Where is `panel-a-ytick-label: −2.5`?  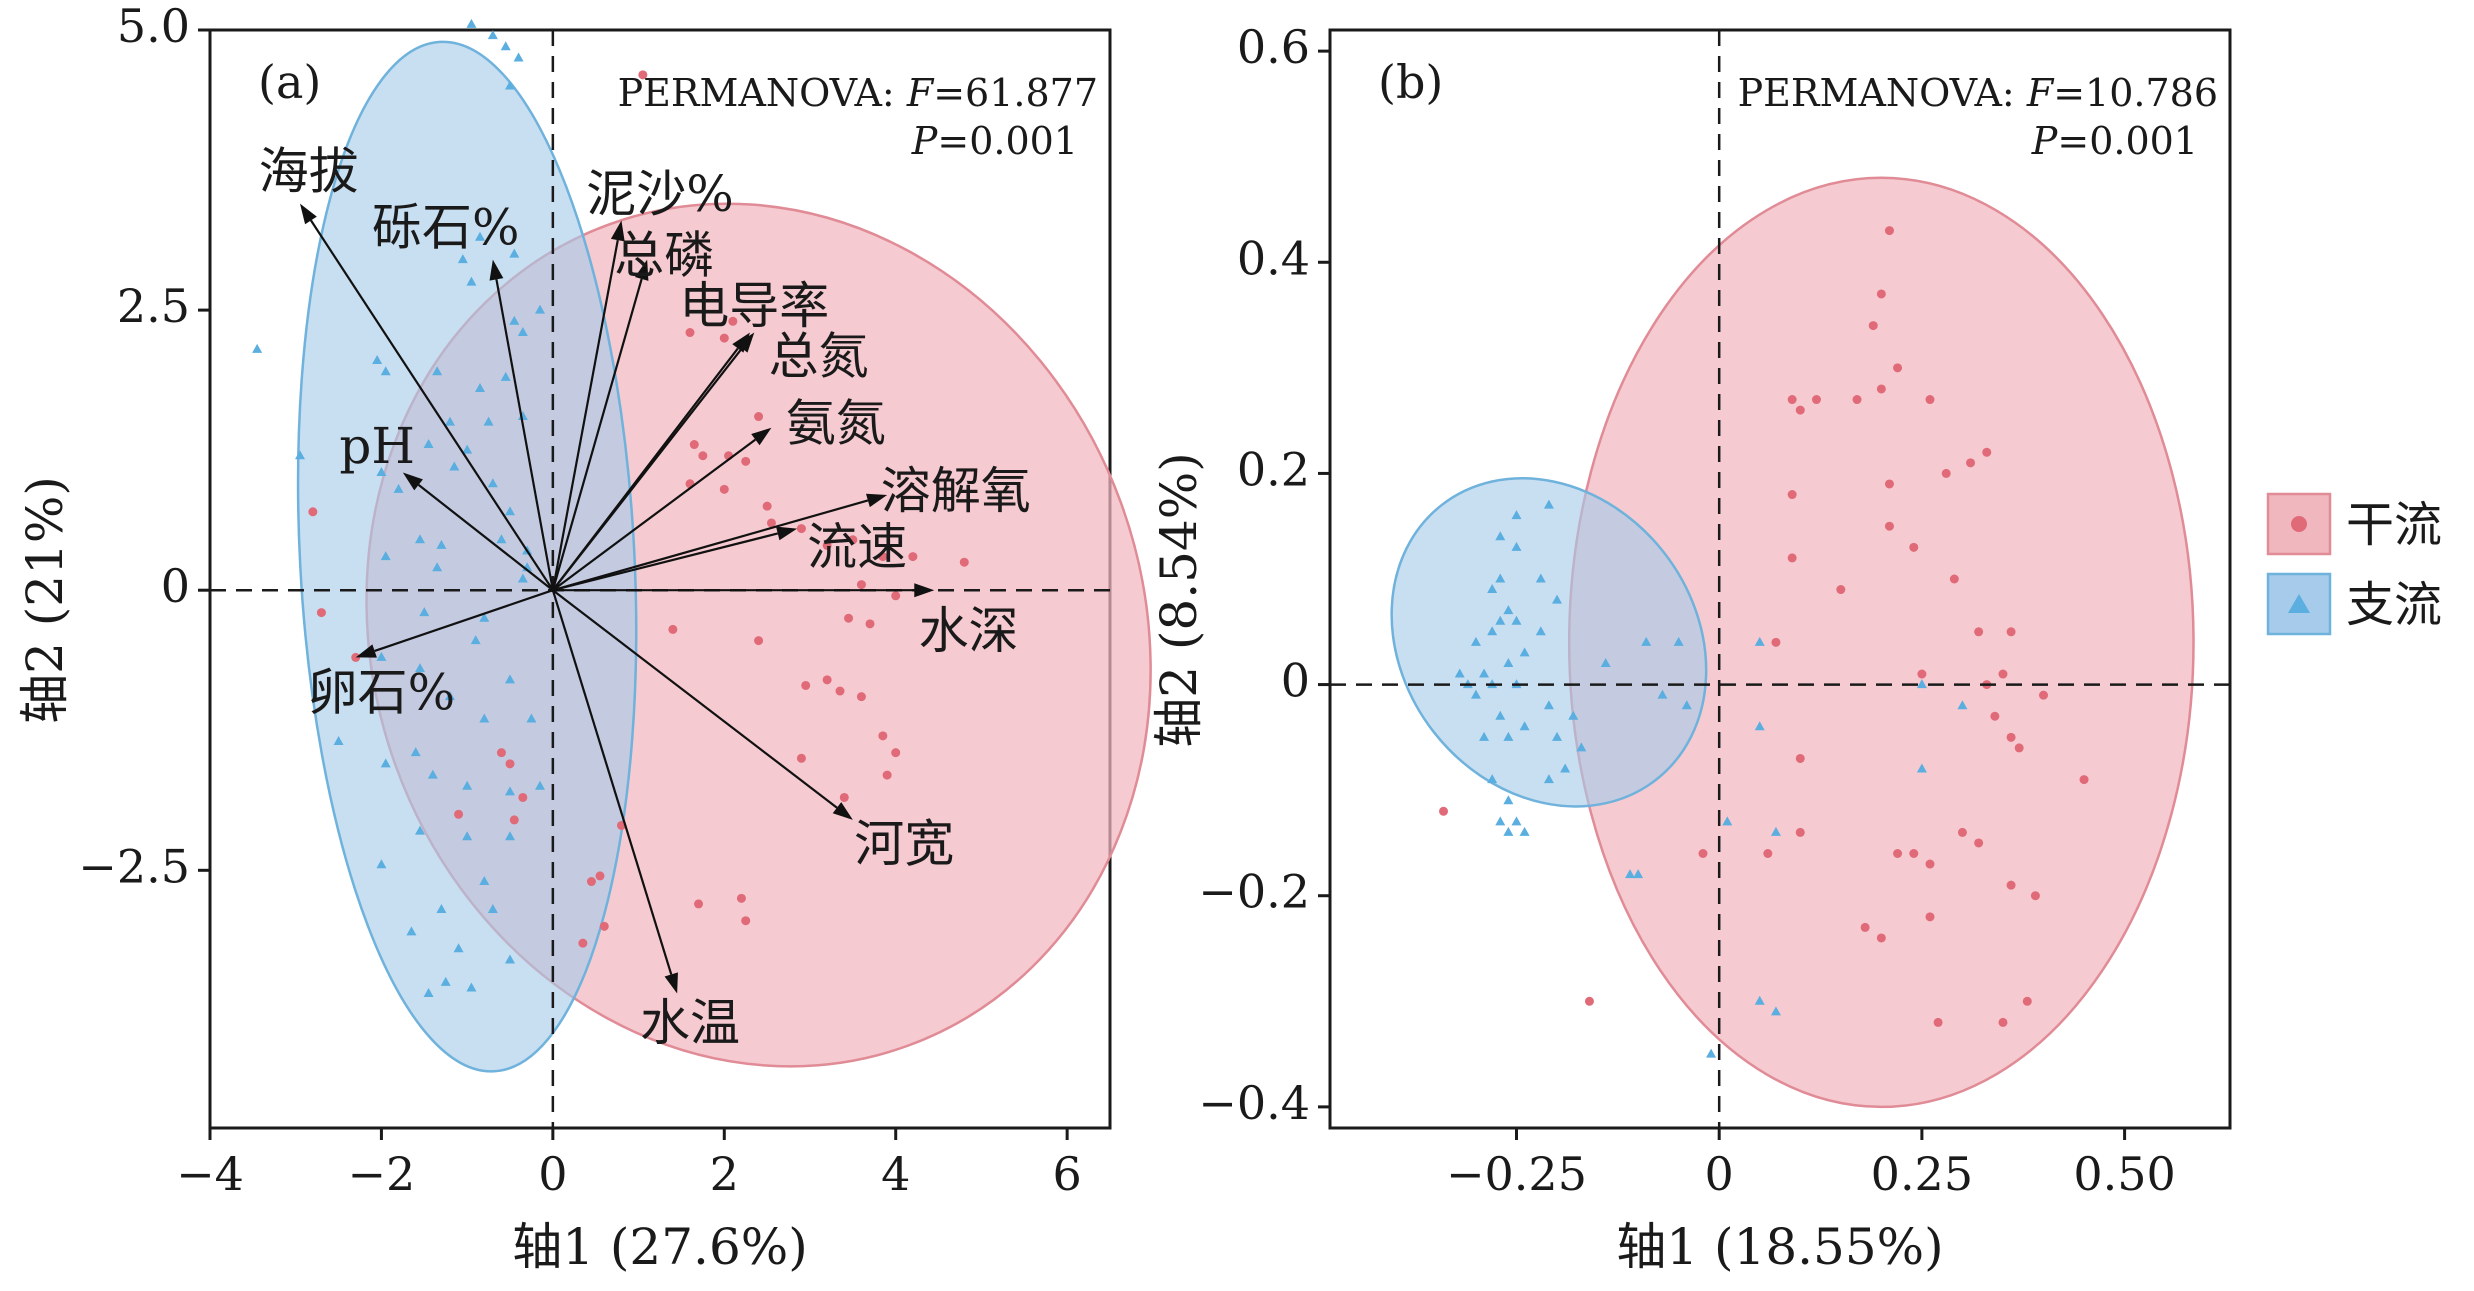 panel-a-ytick-label: −2.5 is located at coordinates (134, 866).